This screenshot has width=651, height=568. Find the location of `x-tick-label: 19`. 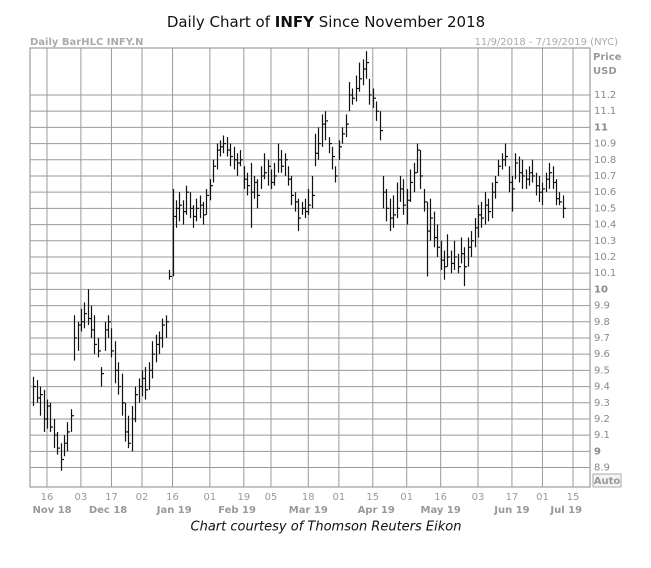

x-tick-label: 19 is located at coordinates (243, 497).